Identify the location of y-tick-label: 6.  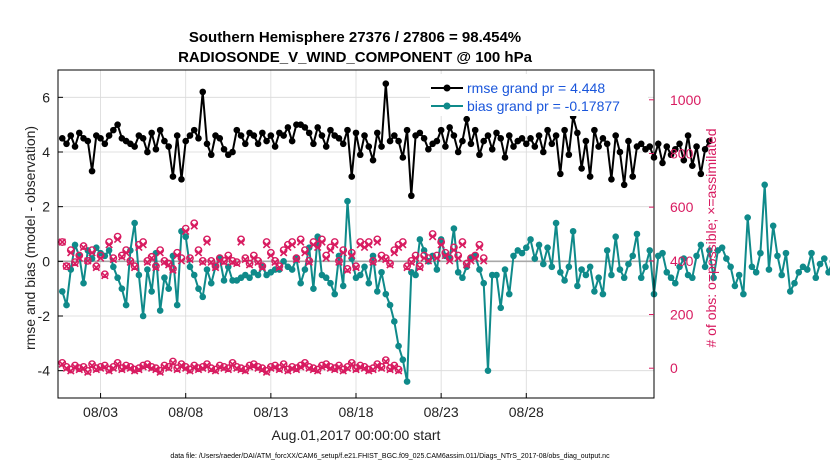
(46, 97).